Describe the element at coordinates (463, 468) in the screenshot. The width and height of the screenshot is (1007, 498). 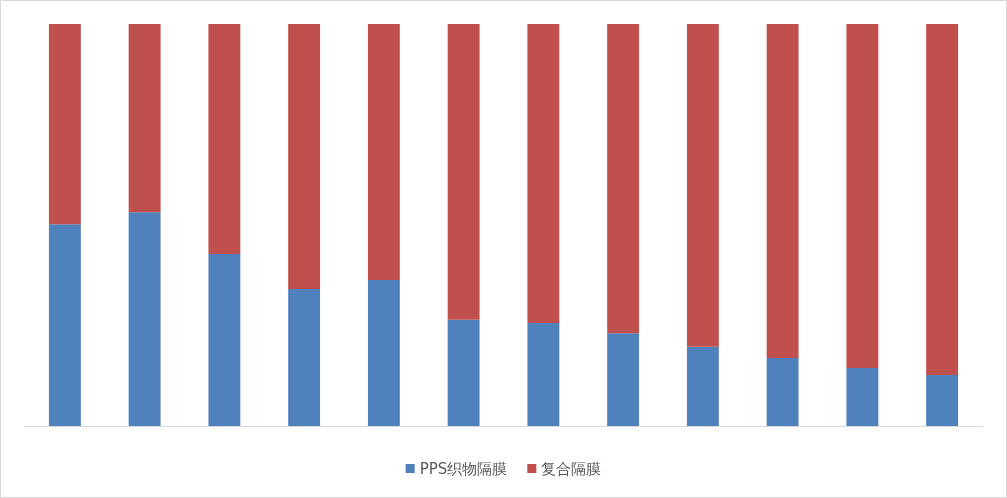
I see `legend-label: PPS织物隔膜` at that location.